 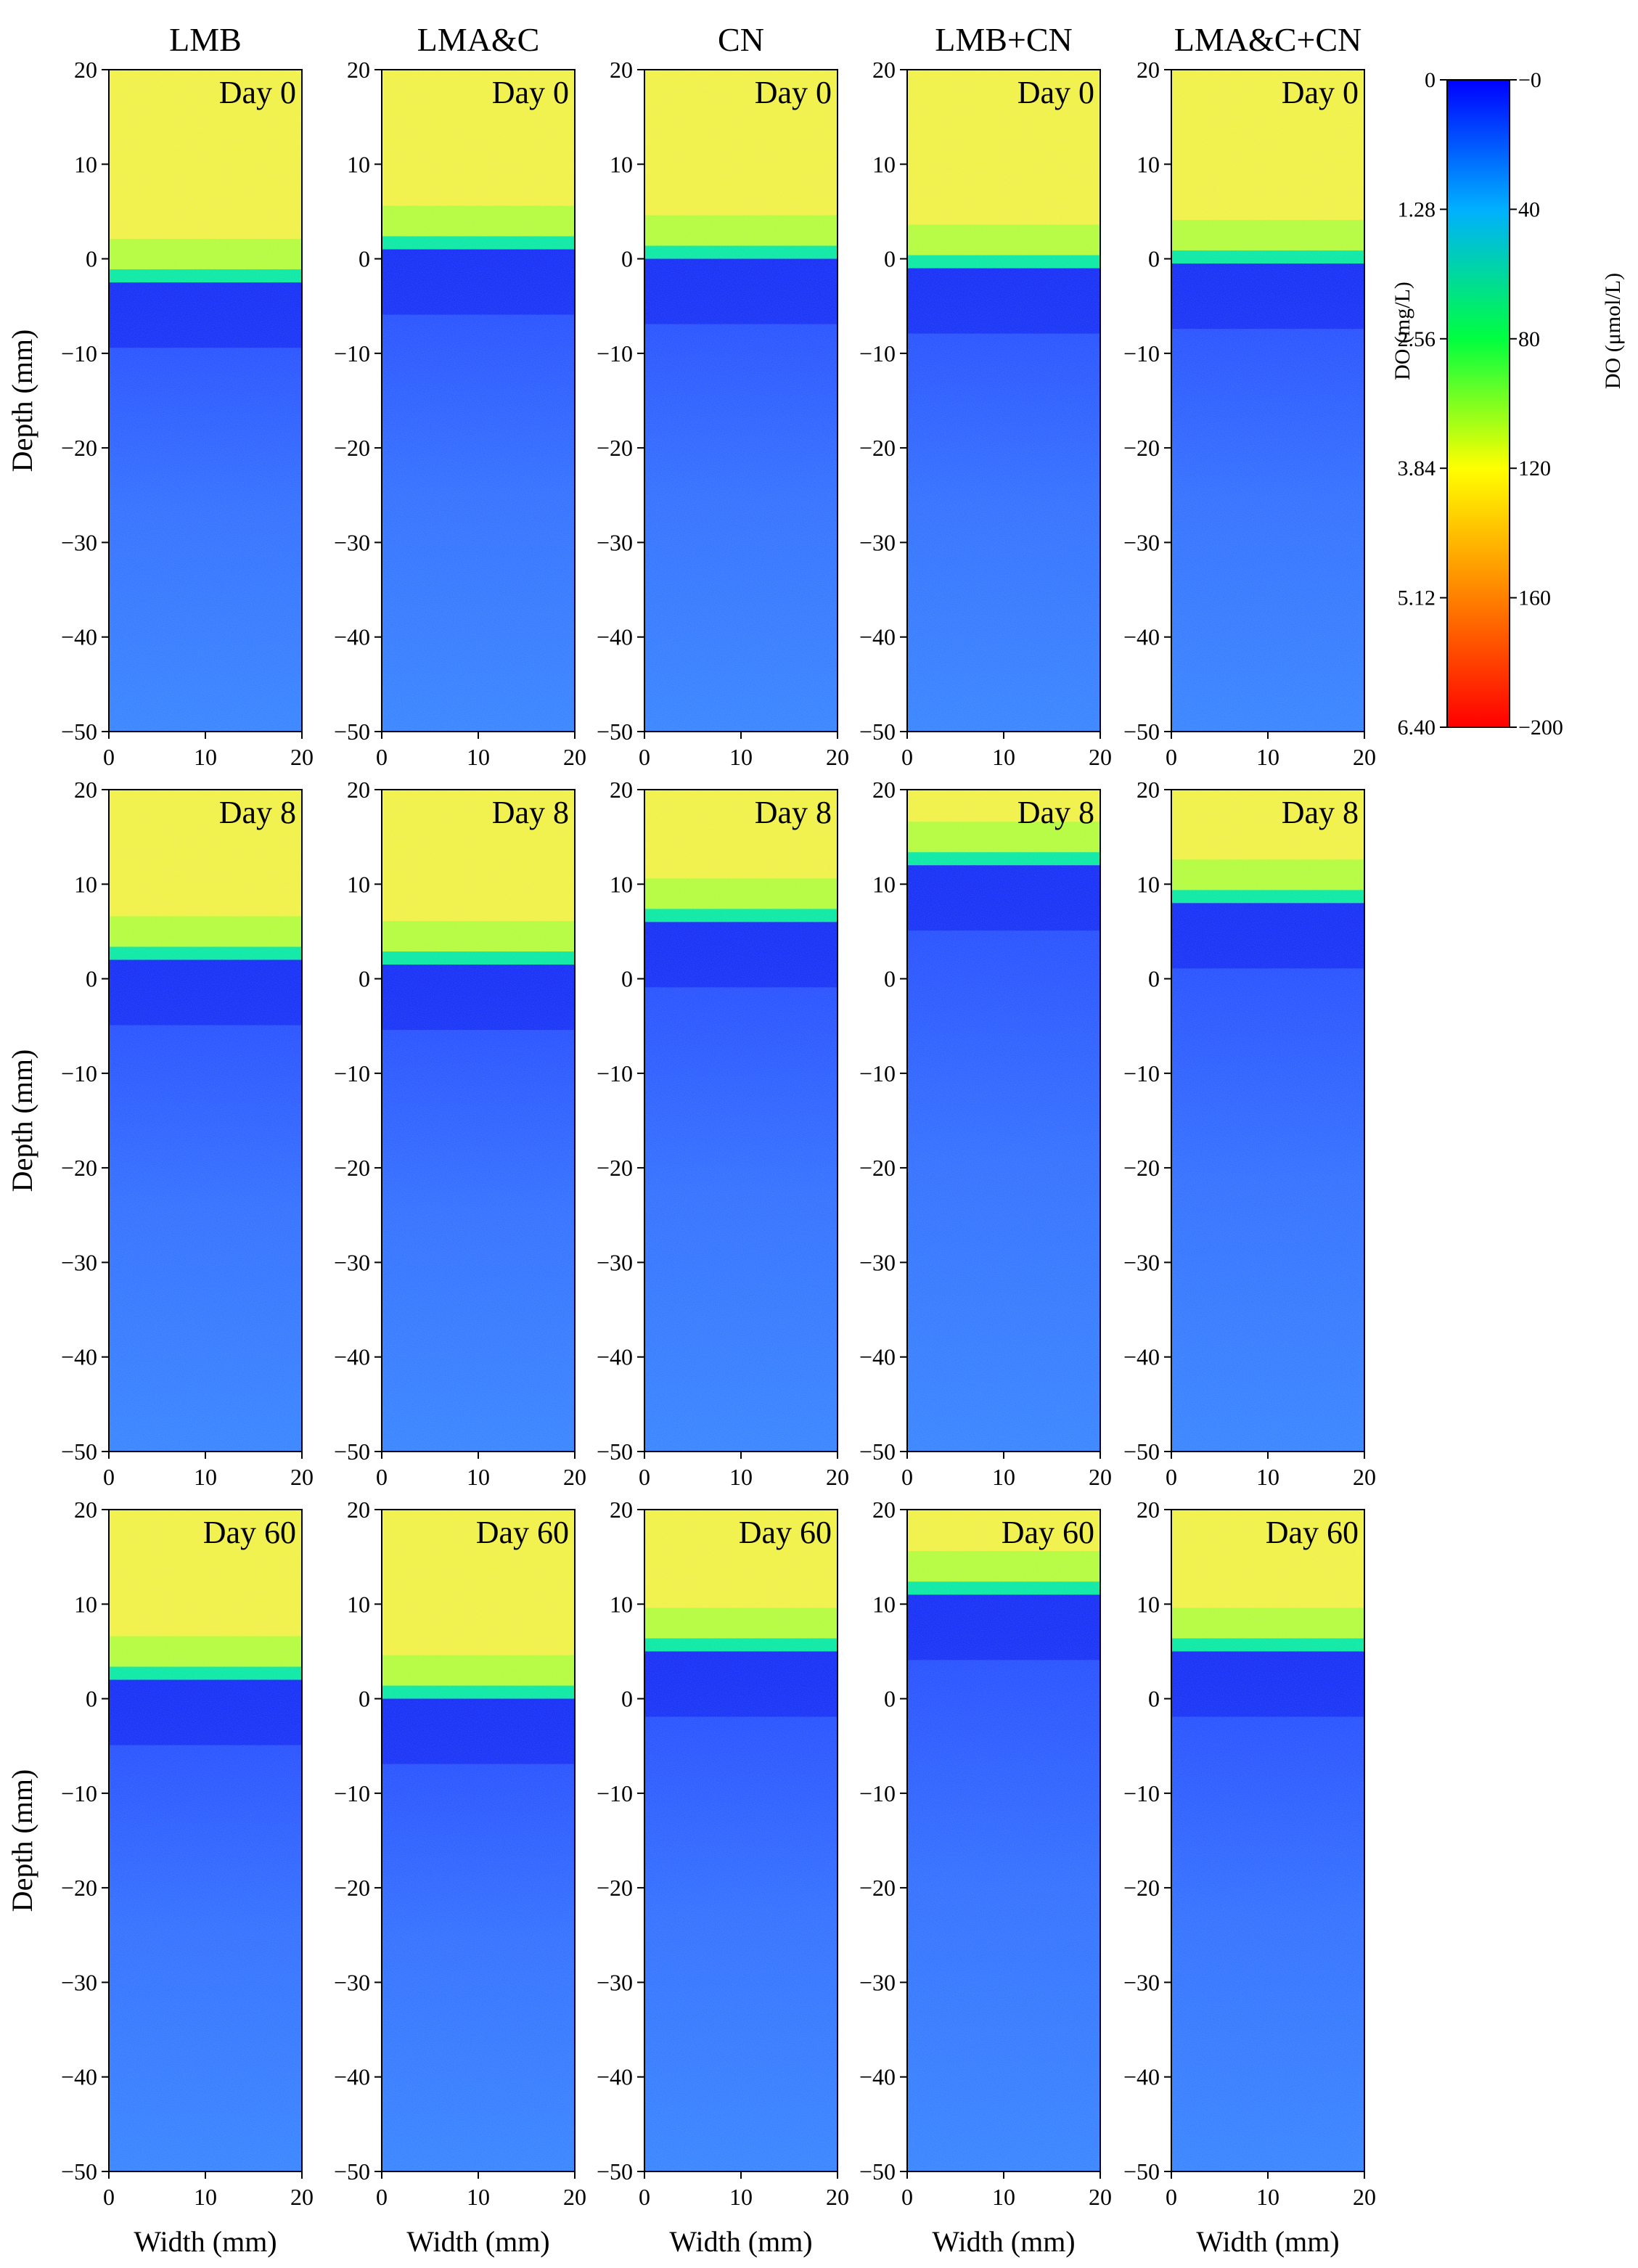 I want to click on colorbar-left-tick-label: 5.12, so click(x=1417, y=598).